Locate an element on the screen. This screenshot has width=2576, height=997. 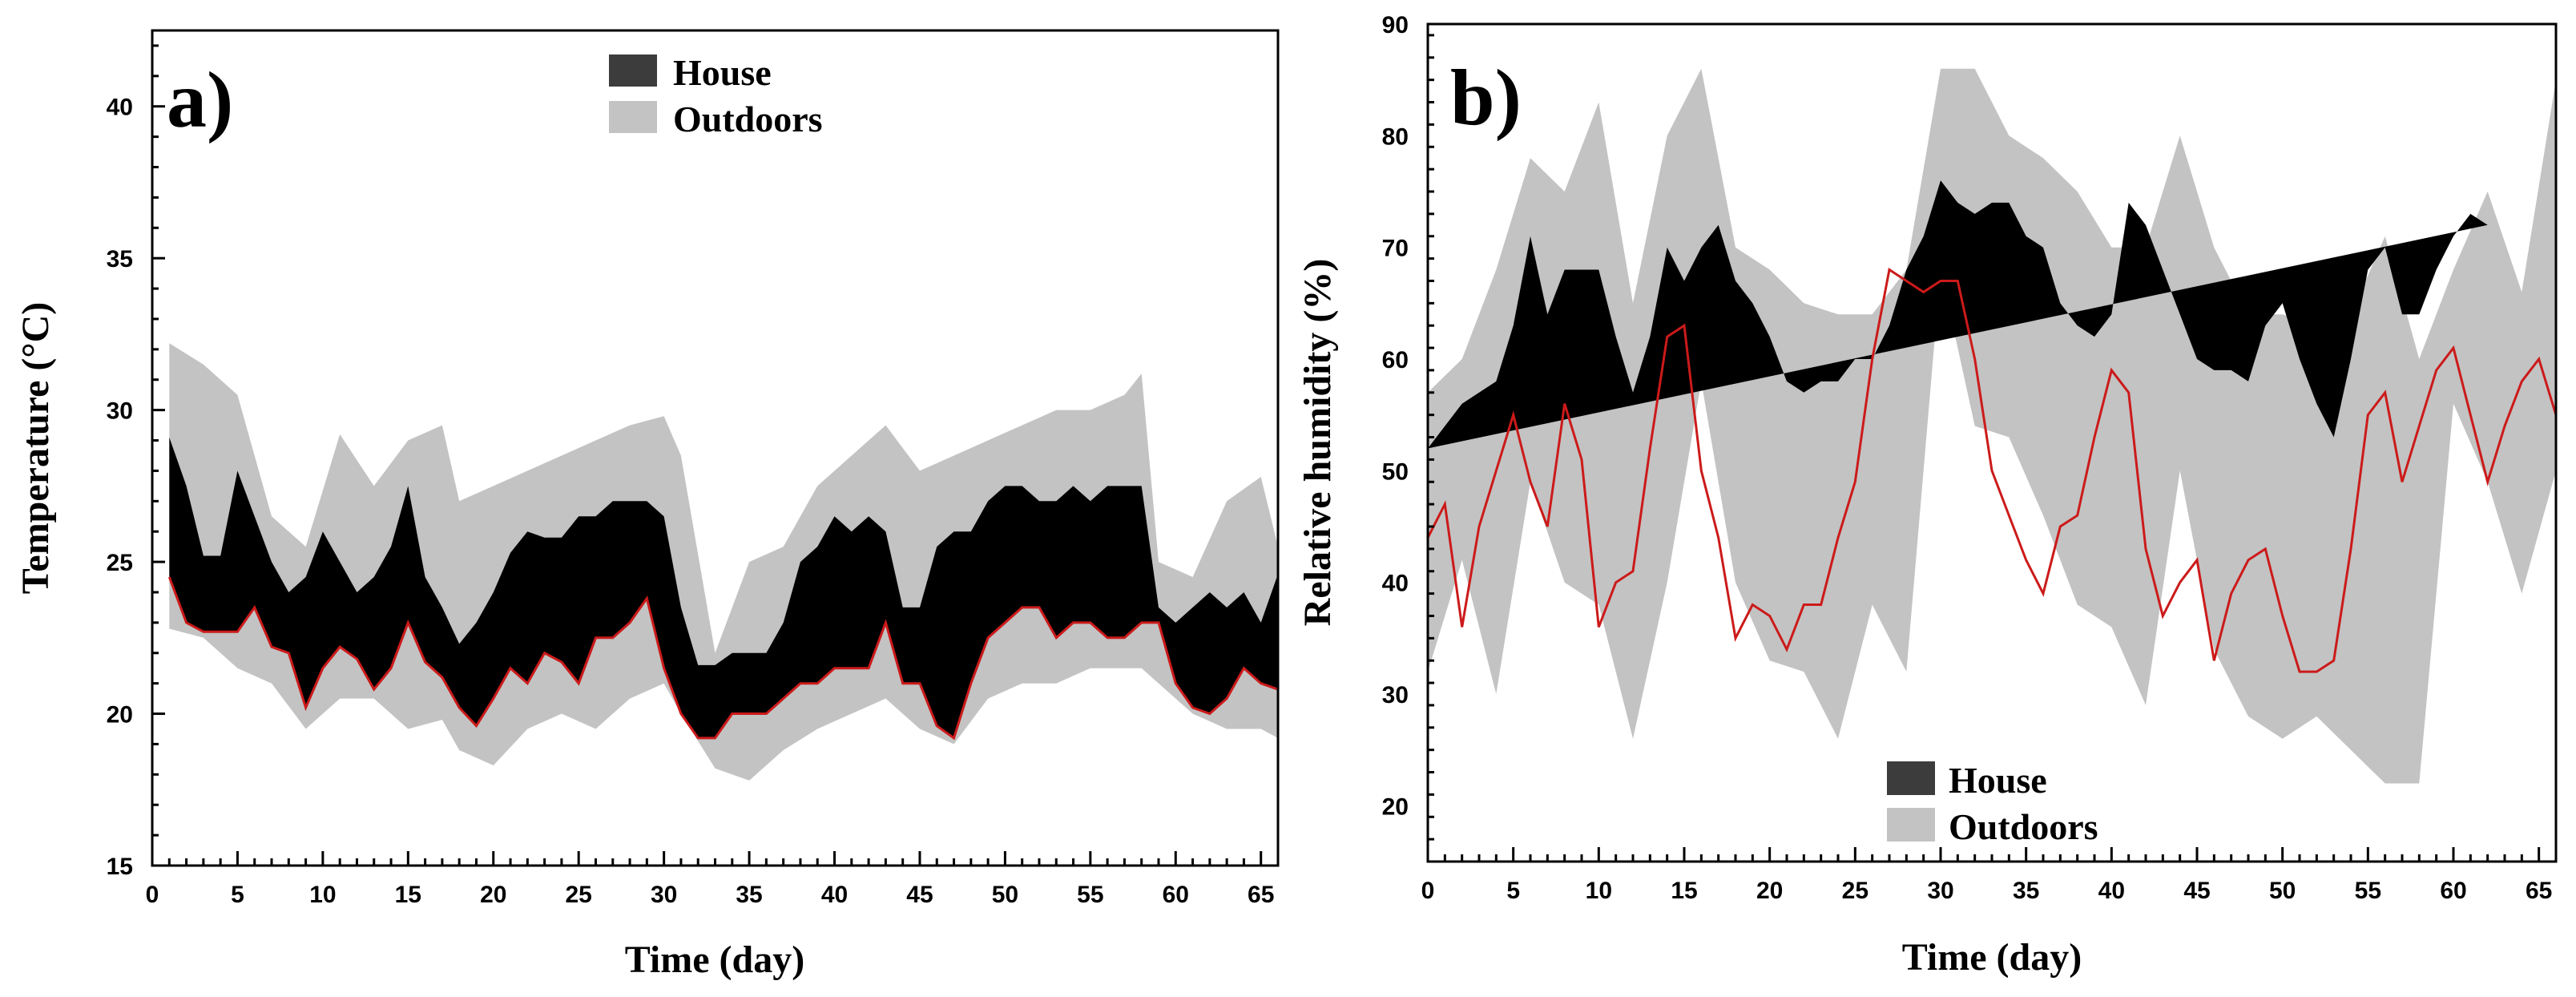
y-axis-title: Relative humidity (%) is located at coordinates (1317, 443).